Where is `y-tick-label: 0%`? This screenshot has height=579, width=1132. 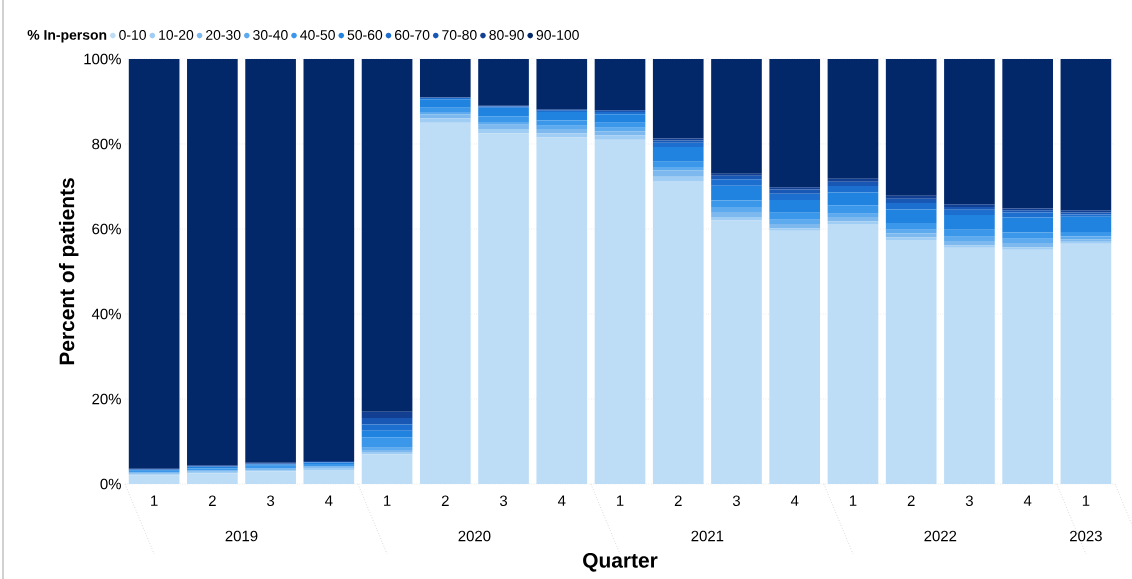 y-tick-label: 0% is located at coordinates (110, 484).